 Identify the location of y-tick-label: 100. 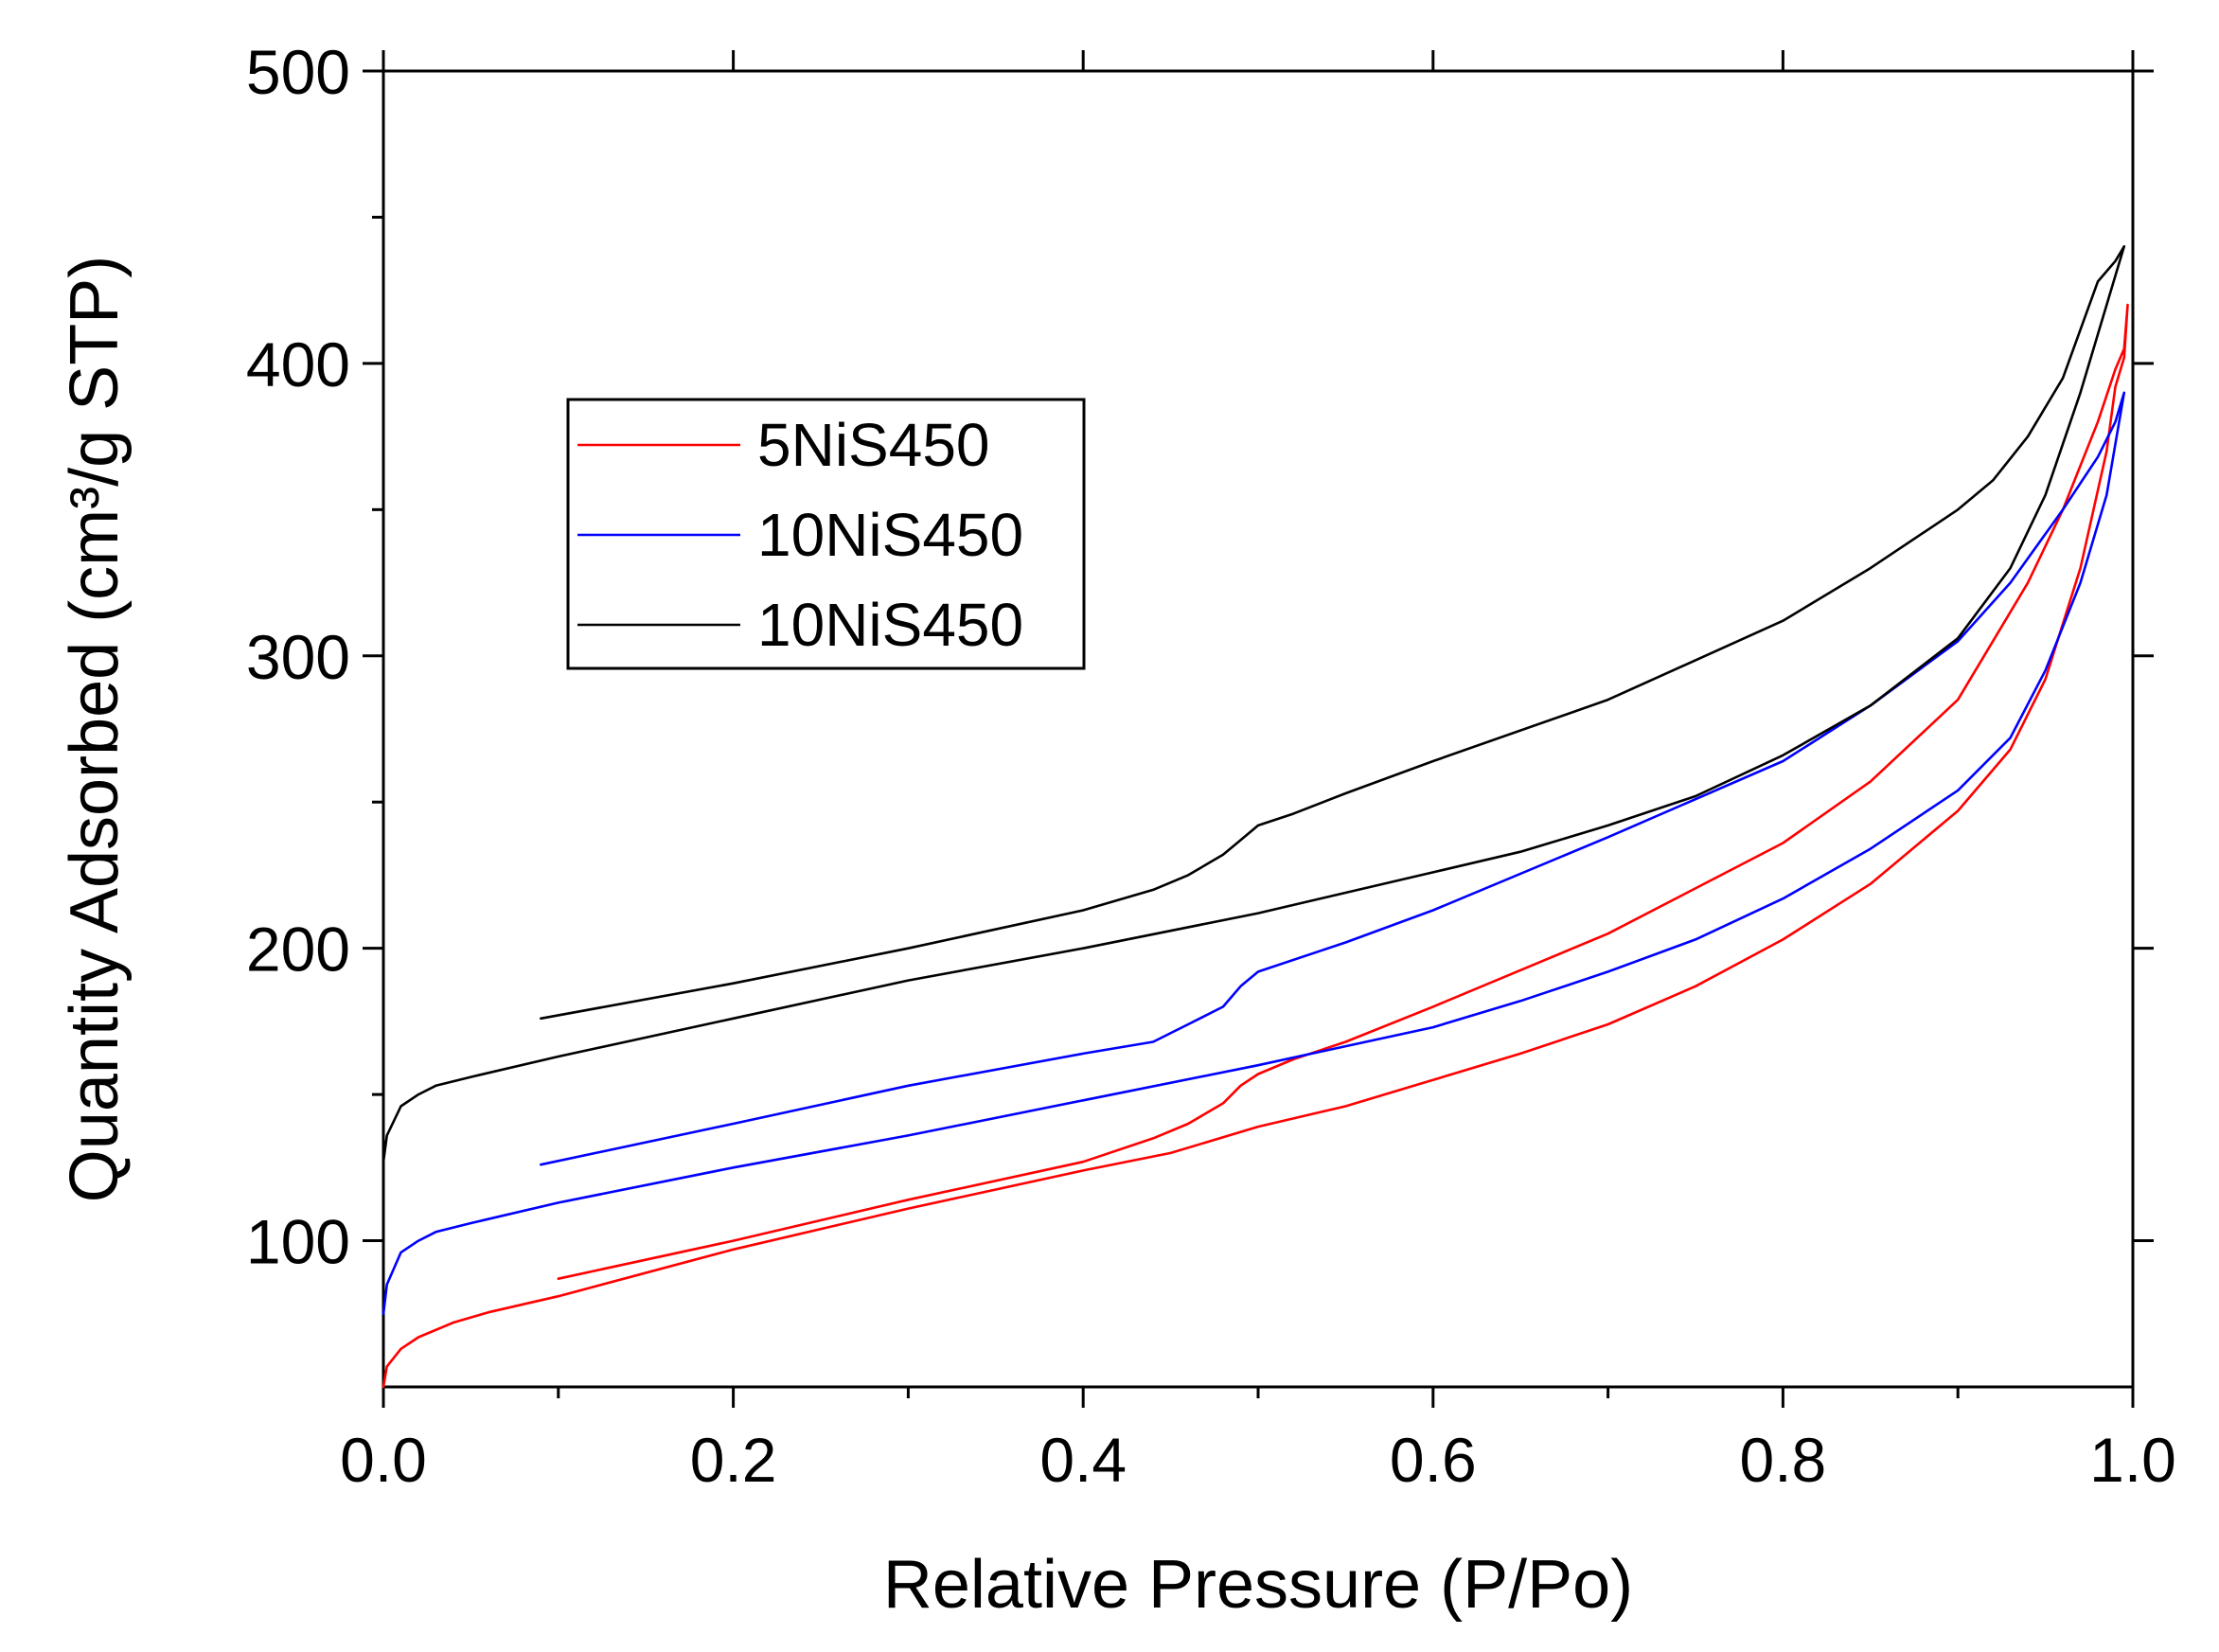
(298, 1242).